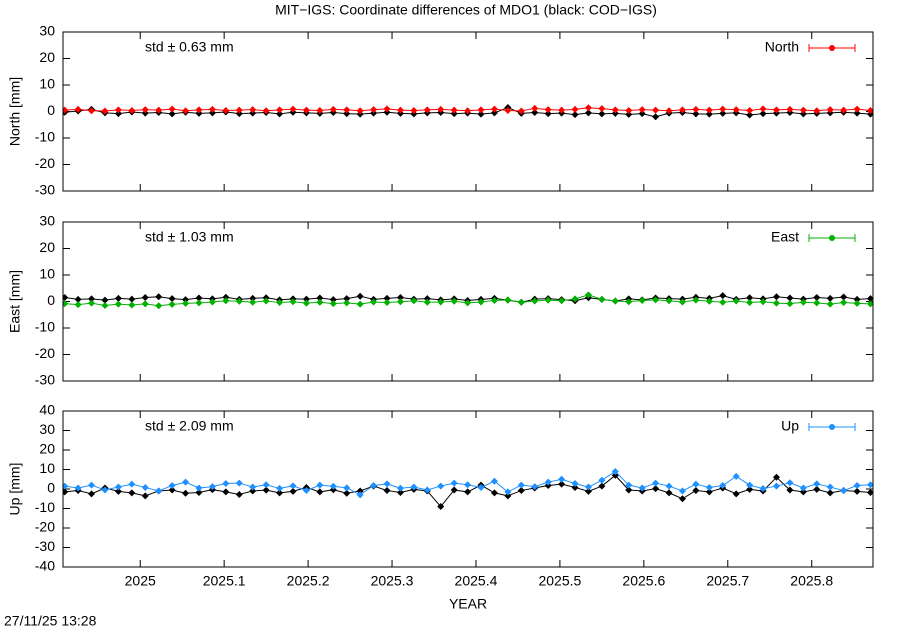 The width and height of the screenshot is (900, 630). Describe the element at coordinates (15, 489) in the screenshot. I see `y-axis-label: Up [mm]` at that location.